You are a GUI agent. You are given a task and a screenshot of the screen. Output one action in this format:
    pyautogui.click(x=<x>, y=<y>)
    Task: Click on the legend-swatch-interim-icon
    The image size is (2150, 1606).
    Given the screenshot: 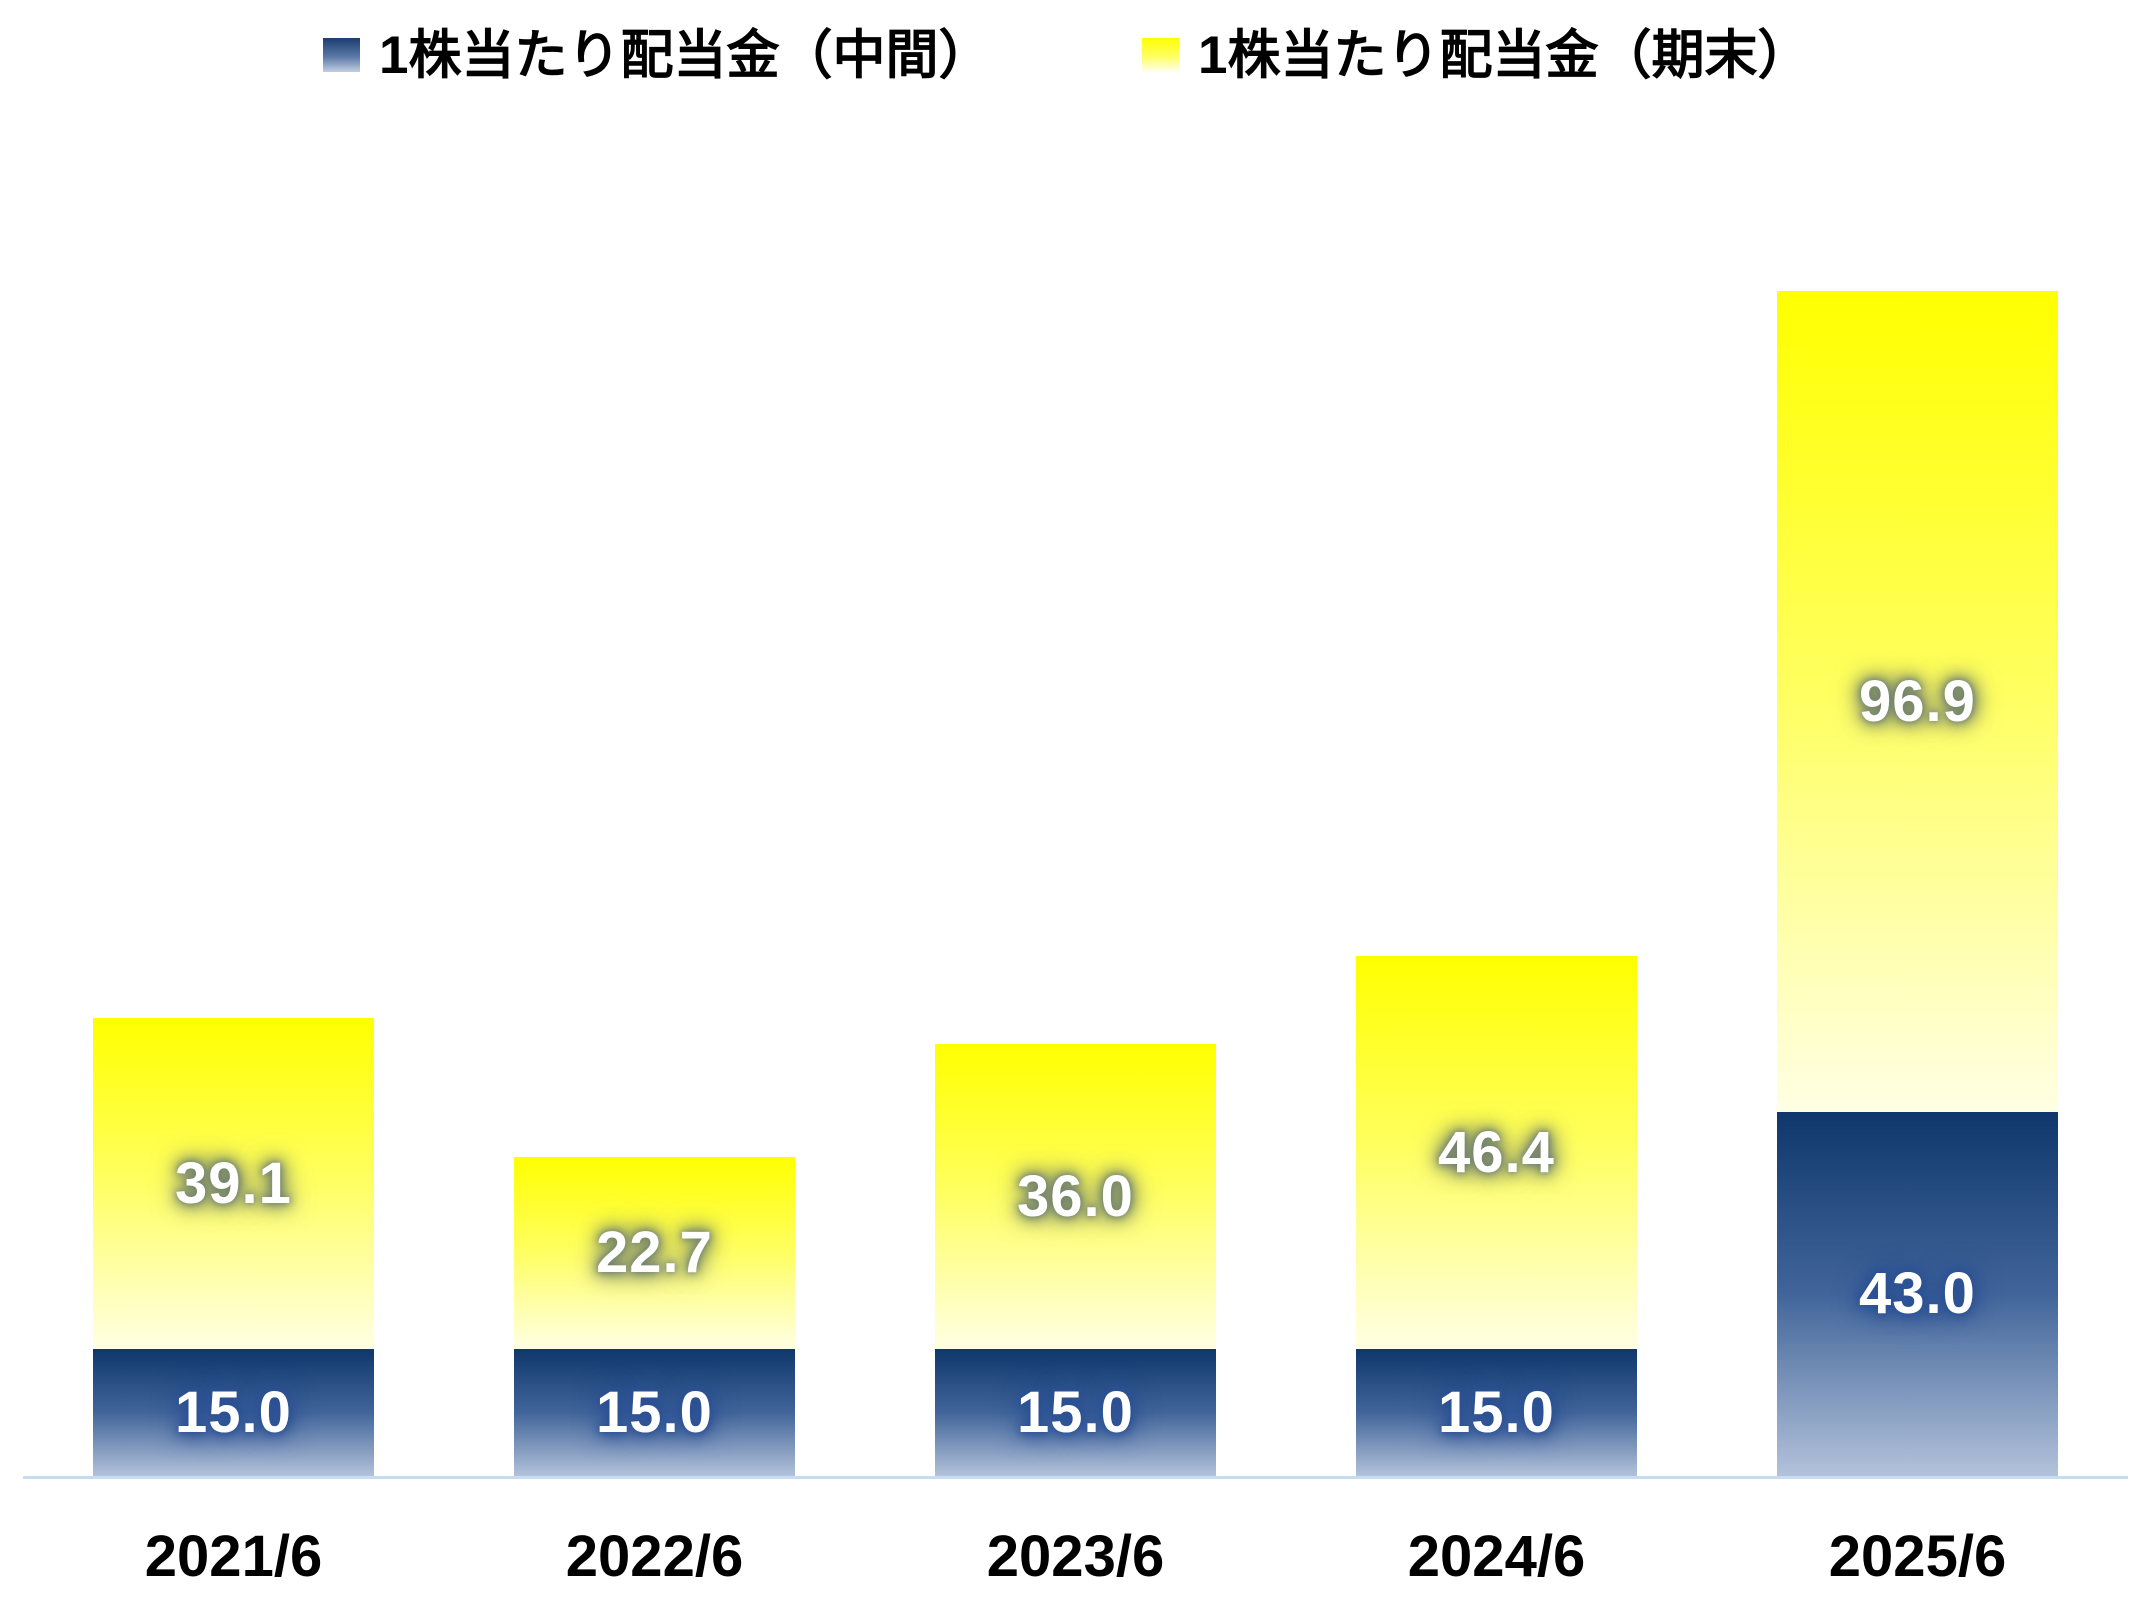 What is the action you would take?
    pyautogui.click(x=341, y=55)
    